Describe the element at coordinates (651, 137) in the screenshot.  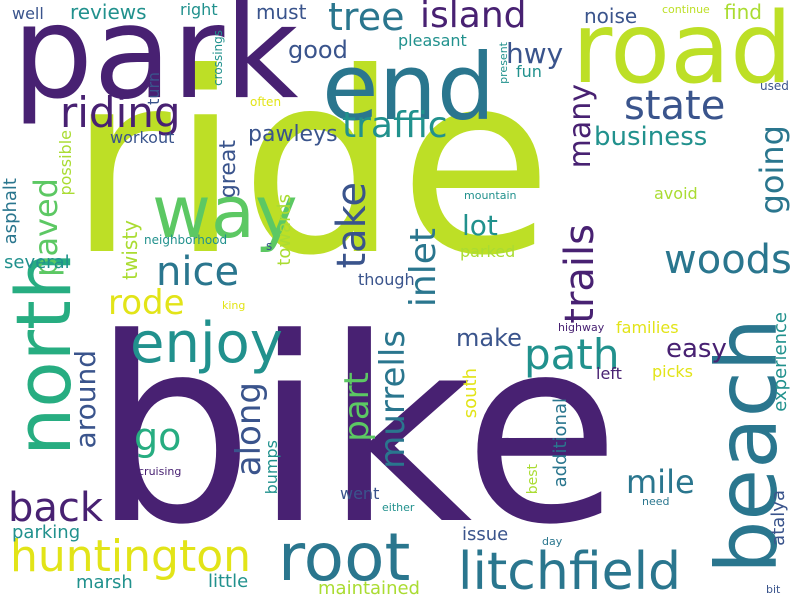
I see `word-business: business` at that location.